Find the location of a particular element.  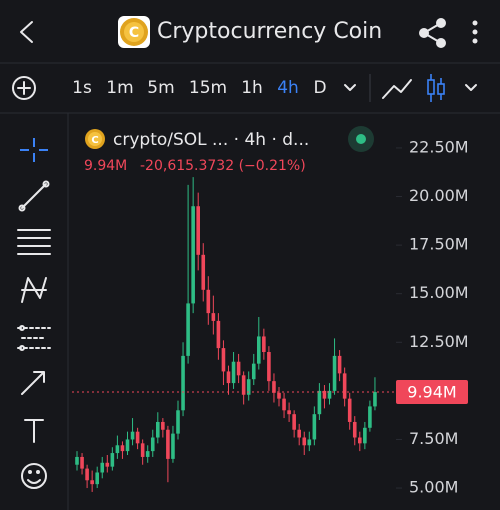

emoji-tool is located at coordinates (34, 476).